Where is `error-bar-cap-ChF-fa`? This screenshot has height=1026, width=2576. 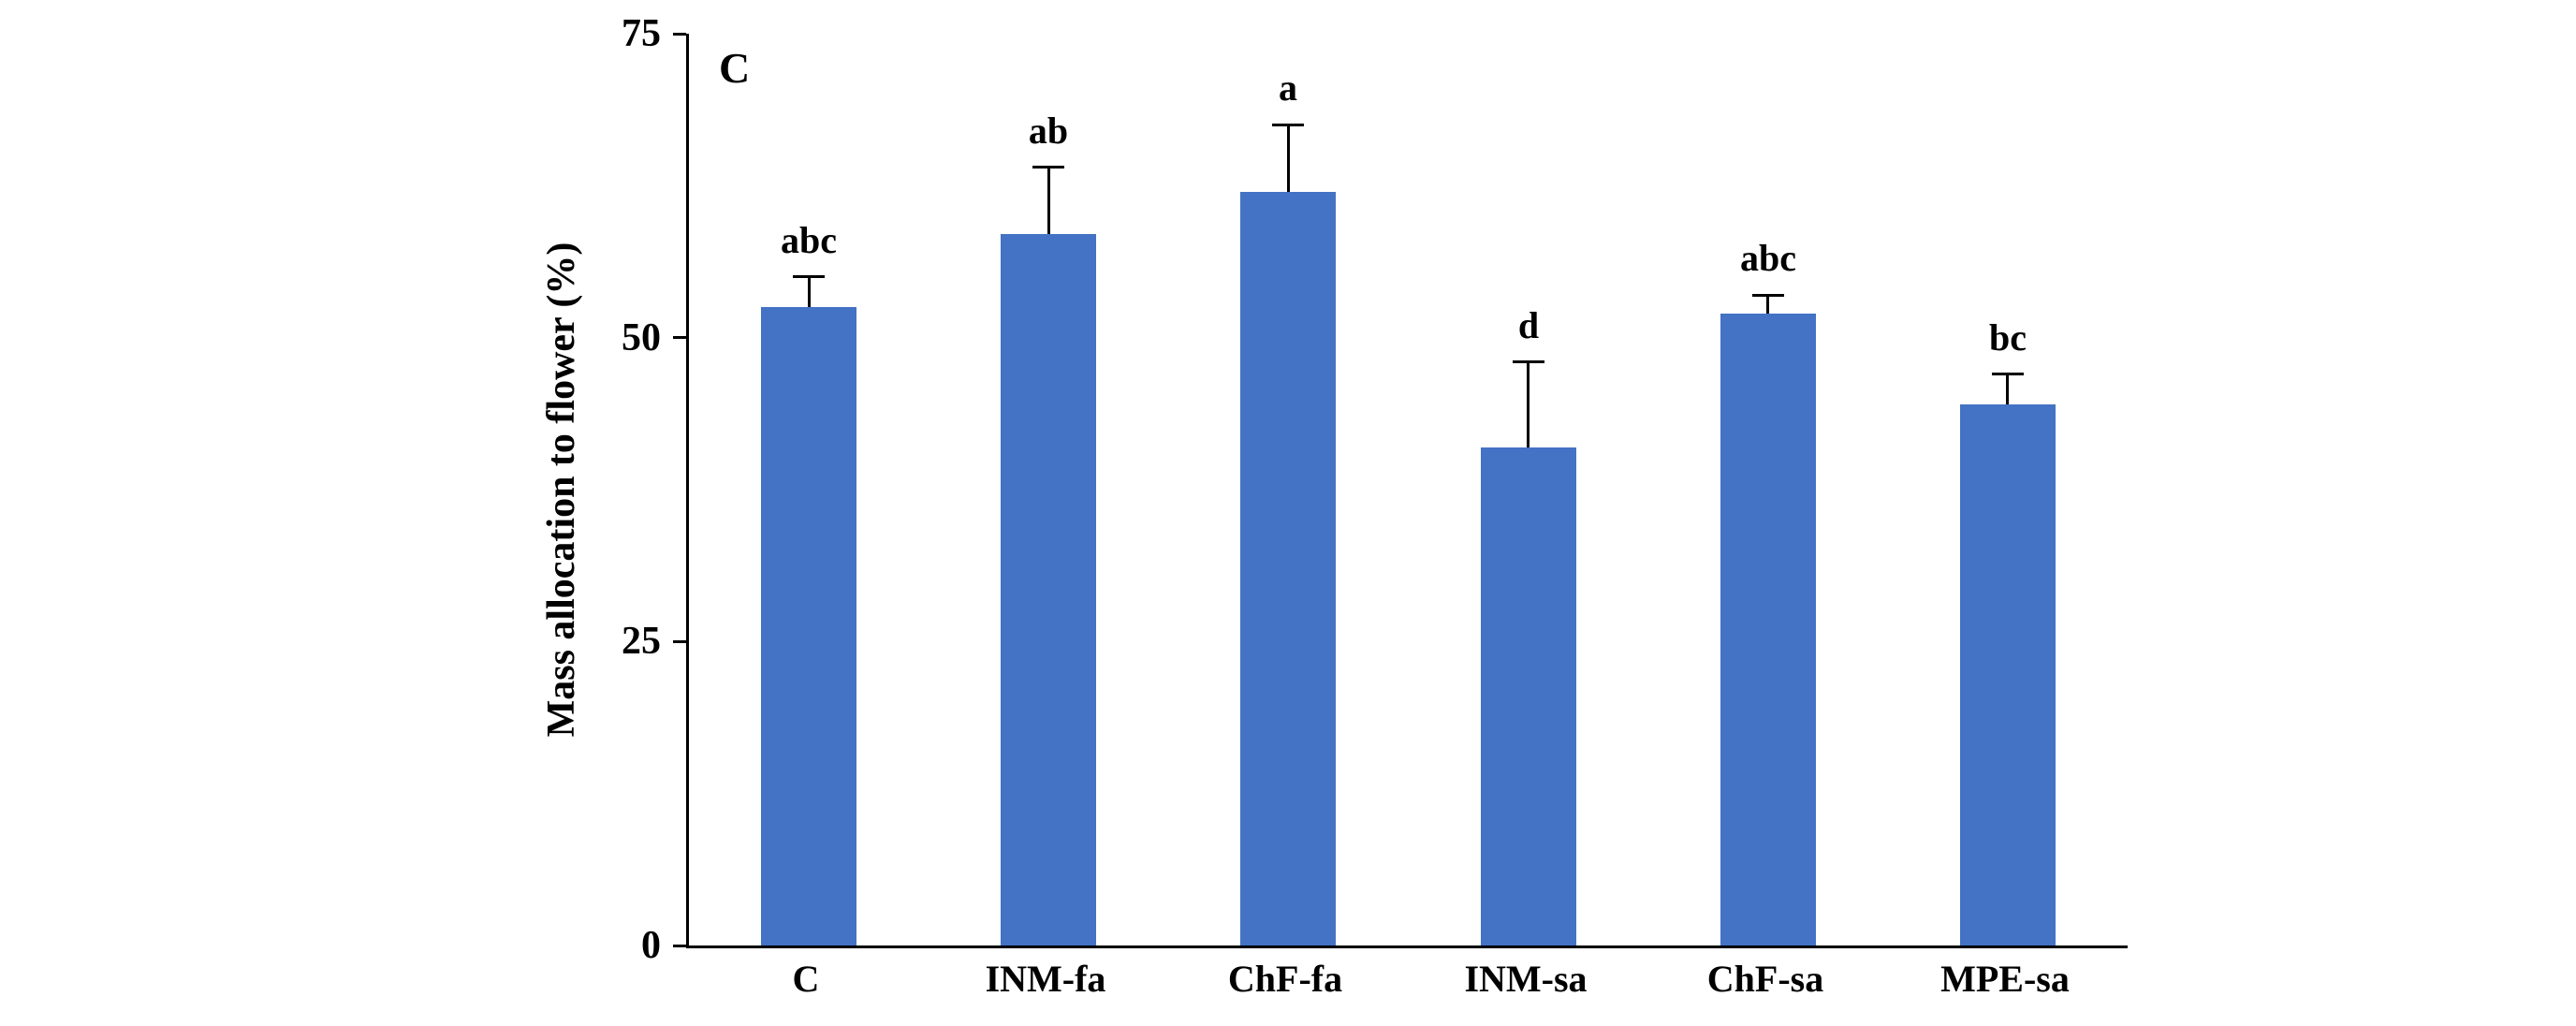
error-bar-cap-ChF-fa is located at coordinates (1288, 125).